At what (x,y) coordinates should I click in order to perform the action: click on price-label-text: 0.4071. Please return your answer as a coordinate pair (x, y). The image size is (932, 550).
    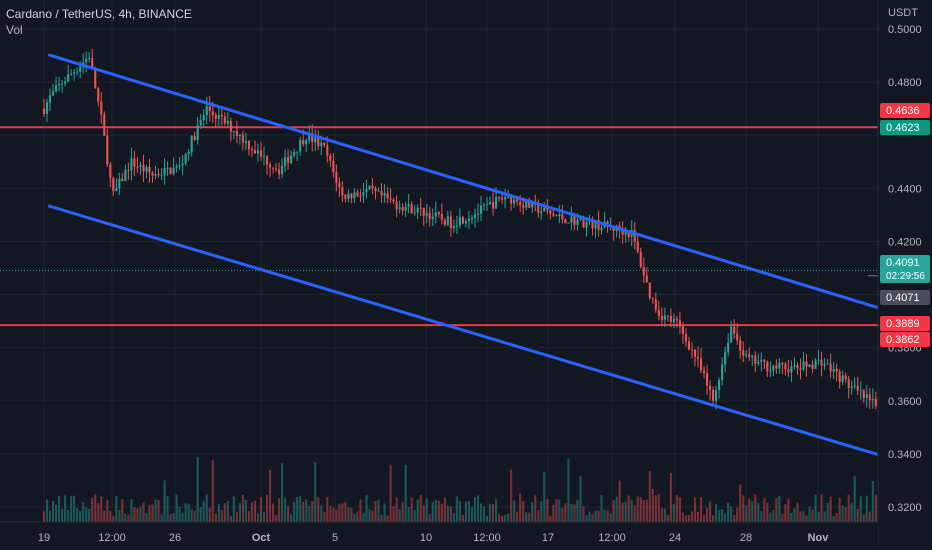
    Looking at the image, I should click on (903, 298).